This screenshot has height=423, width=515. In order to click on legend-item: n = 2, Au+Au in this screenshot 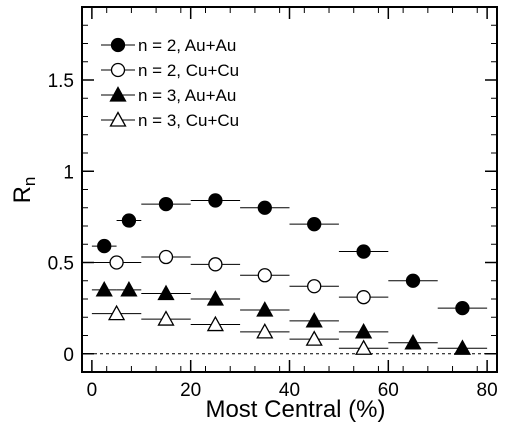, I will do `click(168, 45)`.